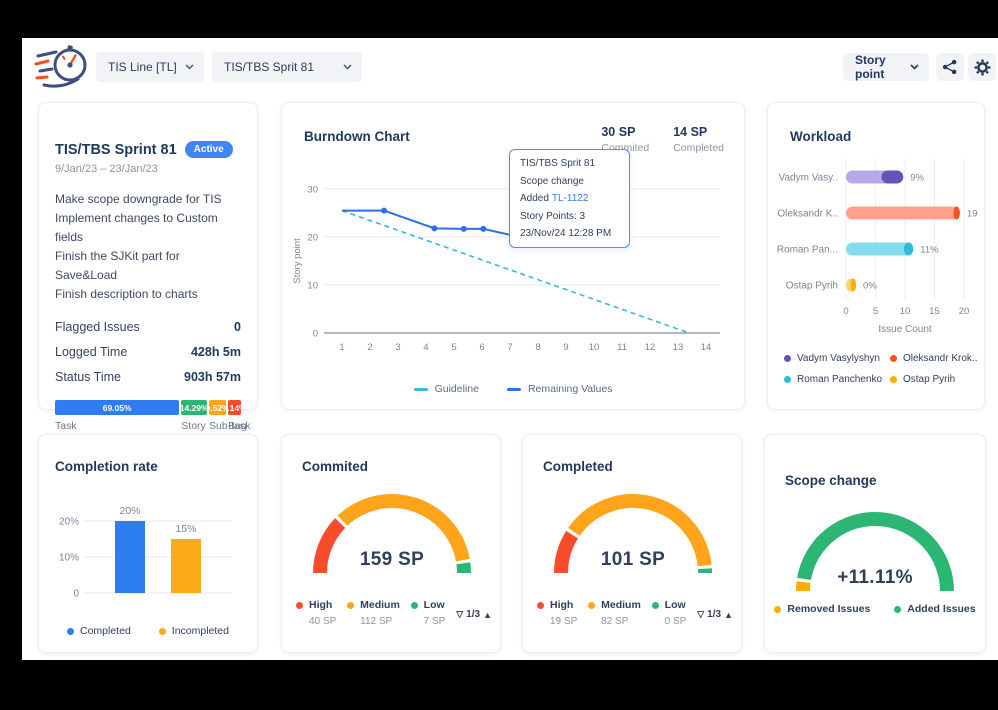 Image resolution: width=998 pixels, height=710 pixels. What do you see at coordinates (299, 605) in the screenshot?
I see `high-dot` at bounding box center [299, 605].